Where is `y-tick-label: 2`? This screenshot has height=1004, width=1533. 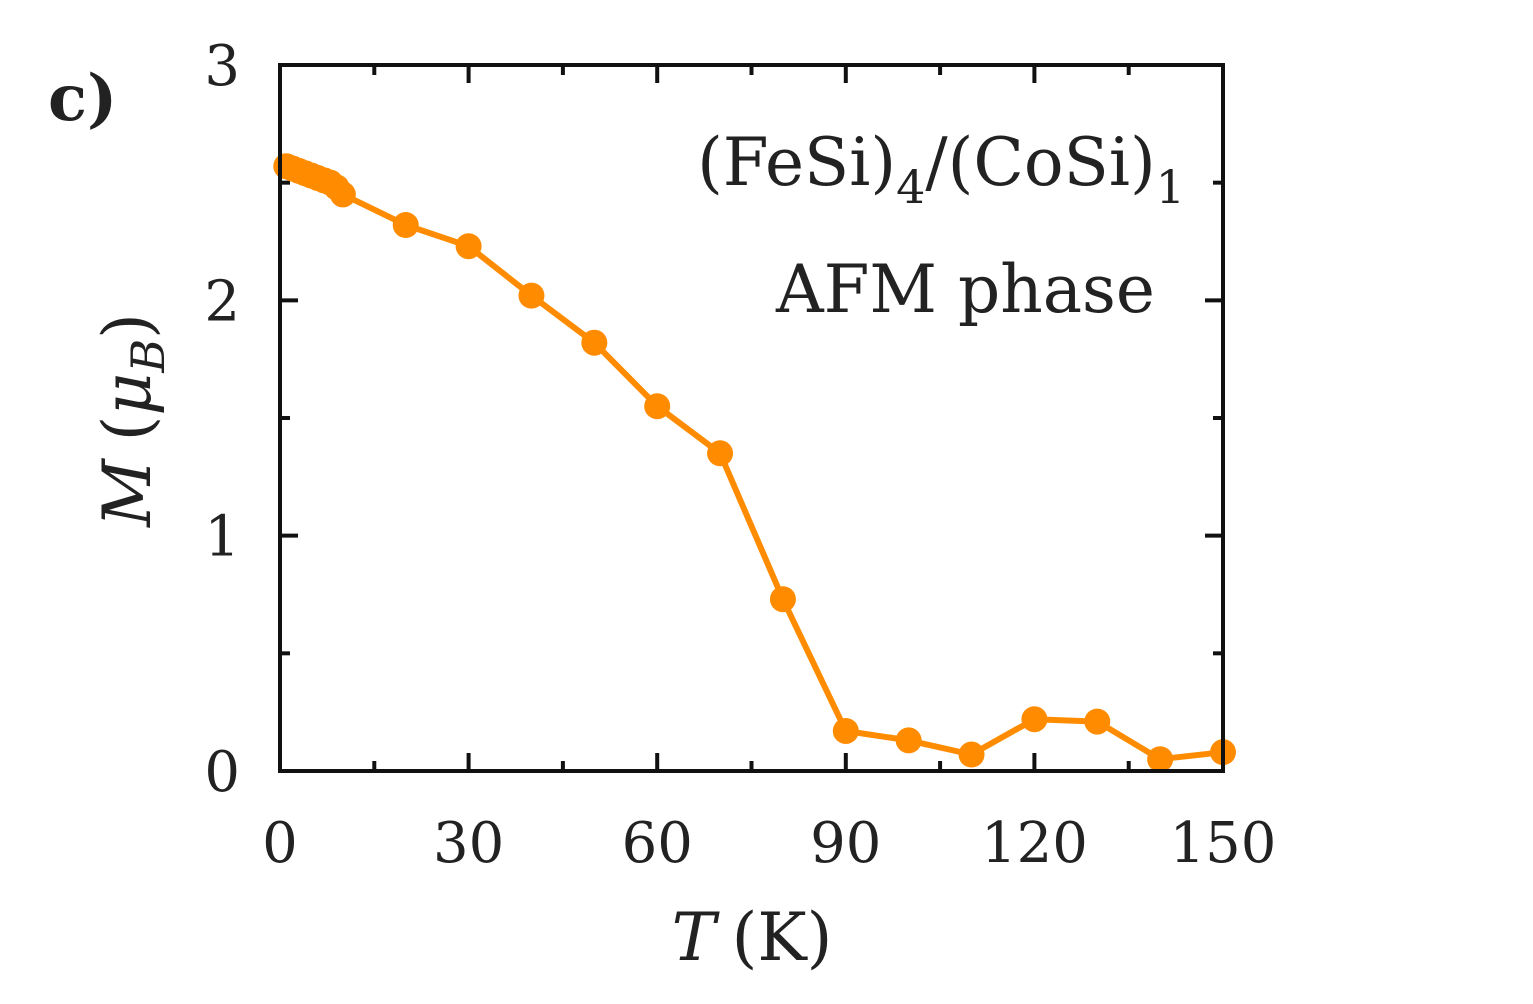
y-tick-label: 2 is located at coordinates (222, 301).